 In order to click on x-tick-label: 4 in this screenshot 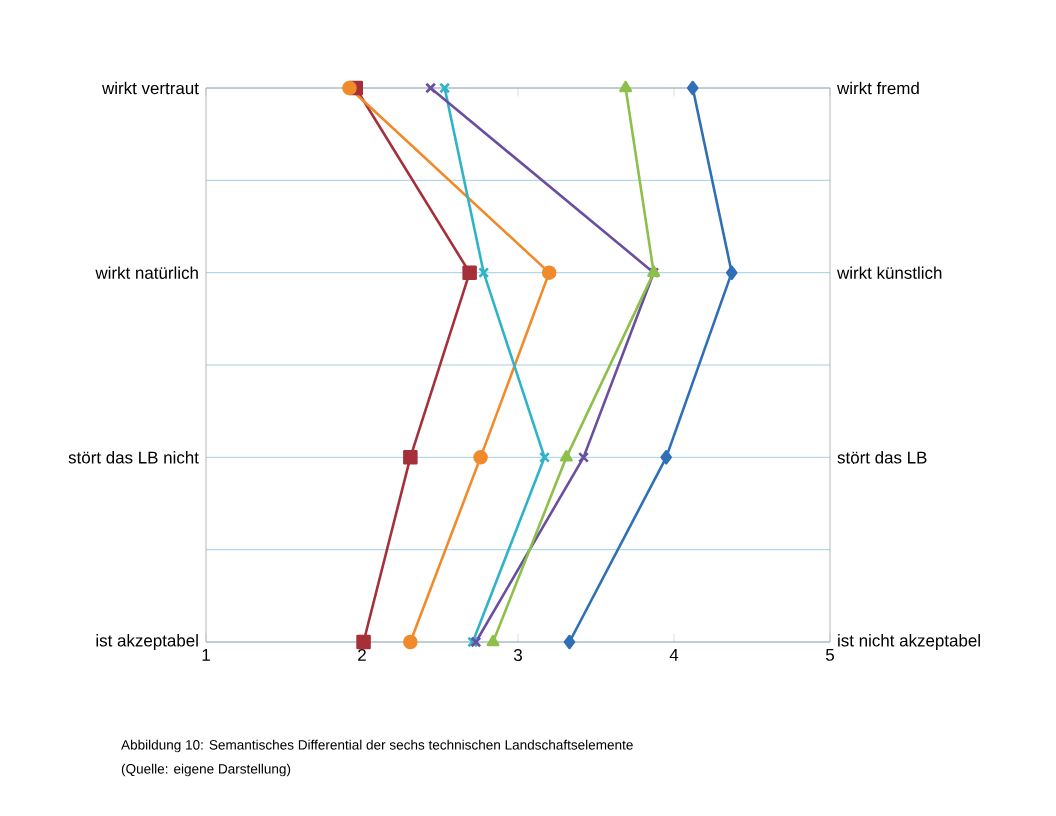, I will do `click(674, 655)`.